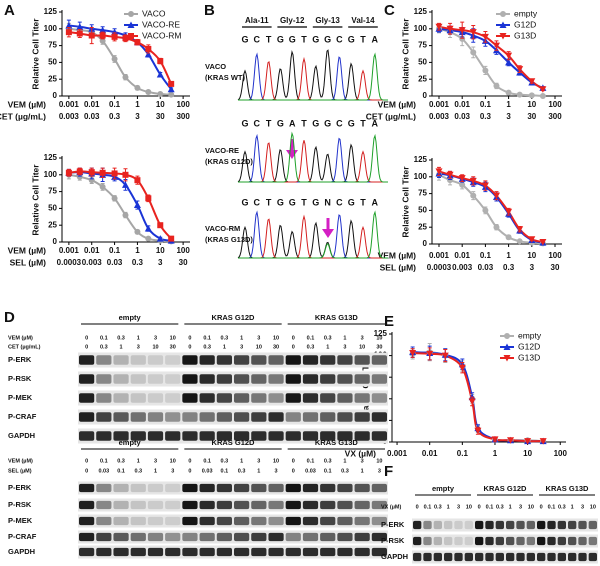 The height and width of the screenshot is (566, 600). What do you see at coordinates (35, 54) in the screenshot?
I see `y-axis-label: Relative Cell Titer` at bounding box center [35, 54].